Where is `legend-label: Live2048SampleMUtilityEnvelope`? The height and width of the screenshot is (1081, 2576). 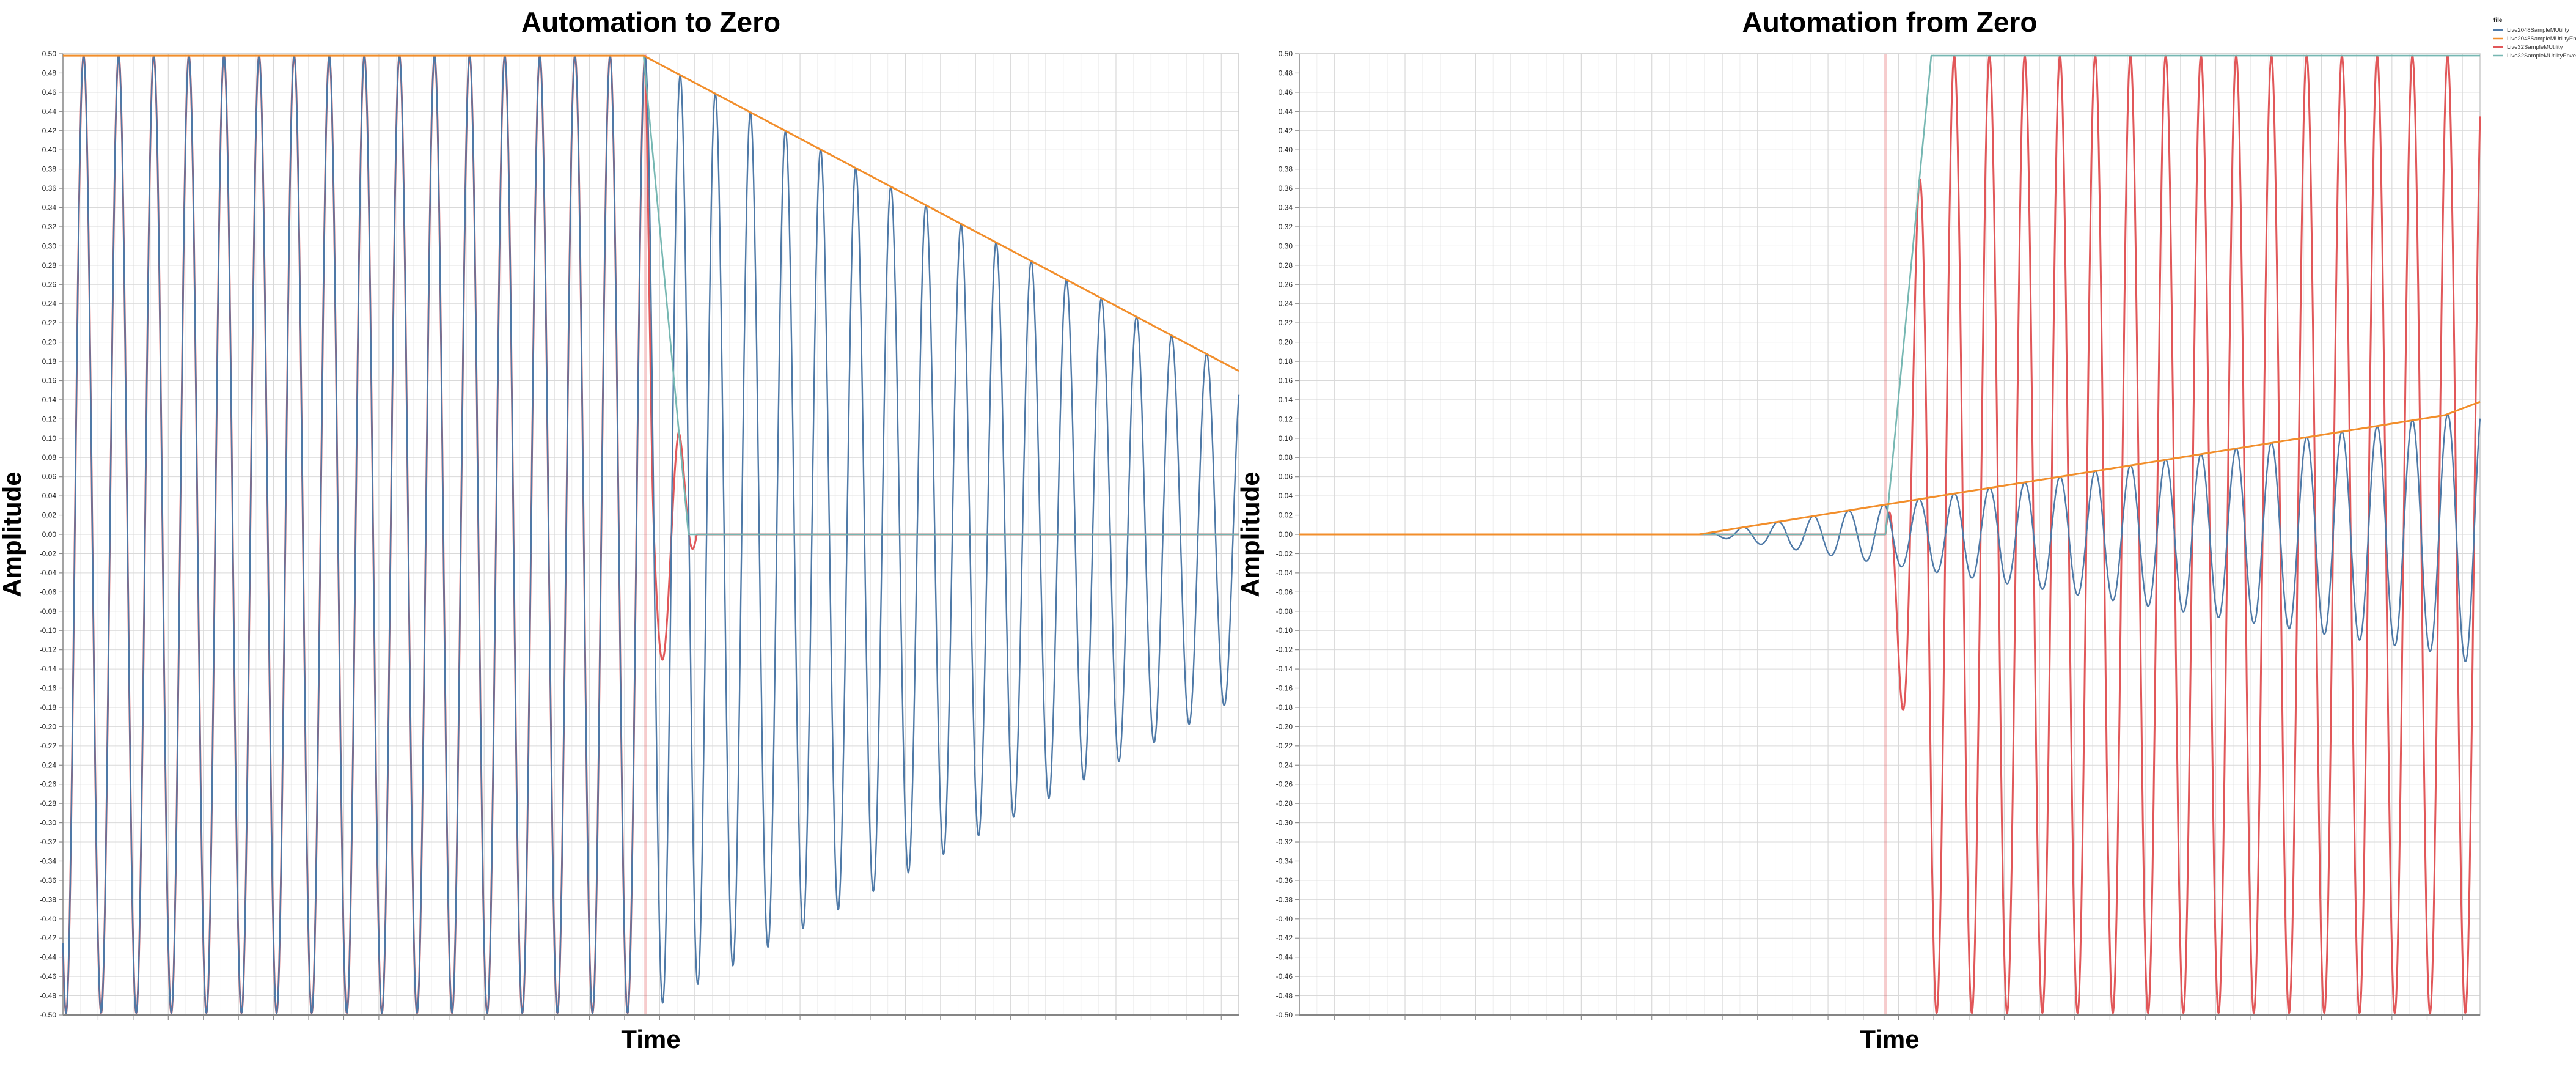 legend-label: Live2048SampleMUtilityEnvelope is located at coordinates (2541, 39).